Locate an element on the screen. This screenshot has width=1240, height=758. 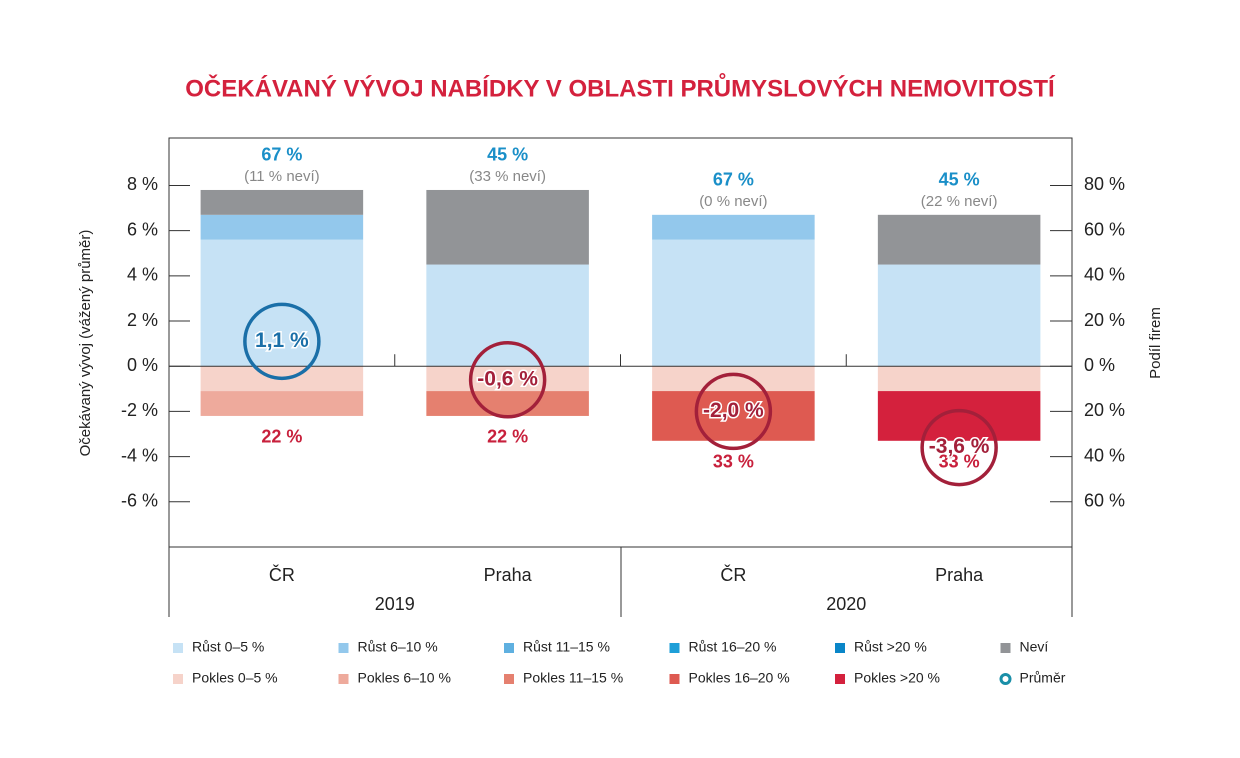
average-label: -2,0 % is located at coordinates (733, 410).